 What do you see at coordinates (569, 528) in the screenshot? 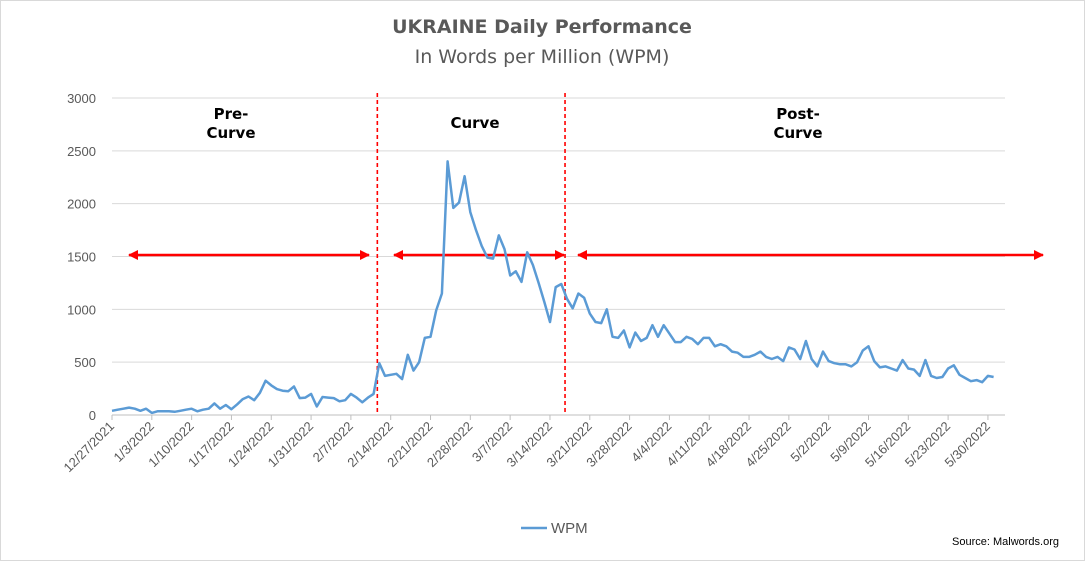
I see `legend-label-wpm: WPM` at bounding box center [569, 528].